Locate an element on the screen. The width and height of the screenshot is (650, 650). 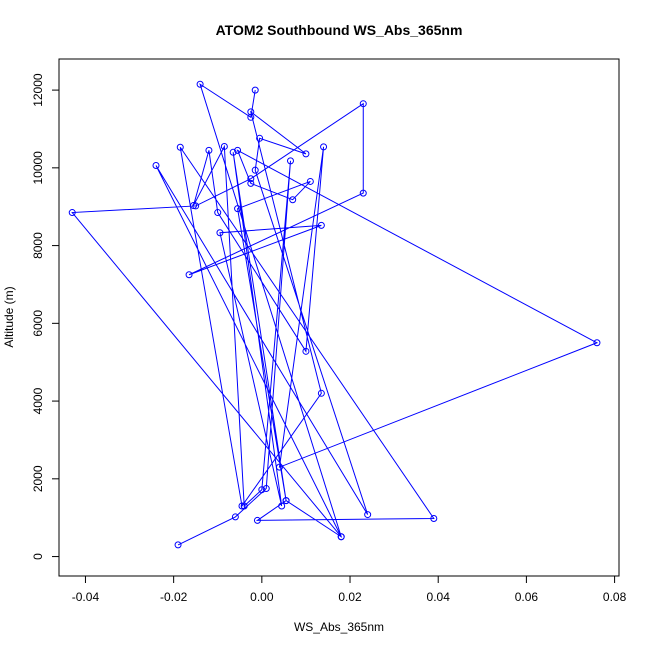
y-tick-label: 12000 is located at coordinates (38, 90).